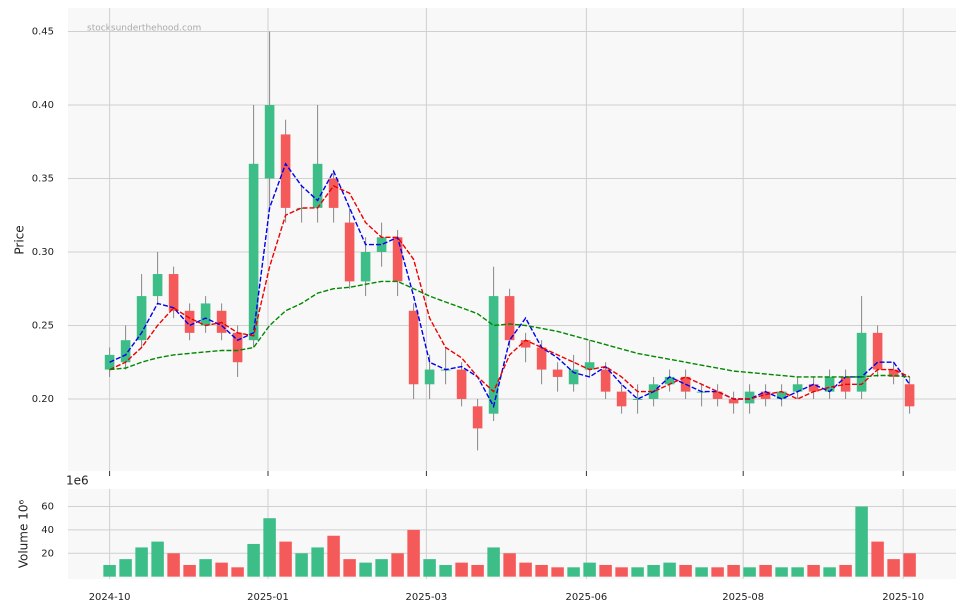 The height and width of the screenshot is (615, 966). Describe the element at coordinates (43, 399) in the screenshot. I see `y-tick-label: 0.20` at that location.